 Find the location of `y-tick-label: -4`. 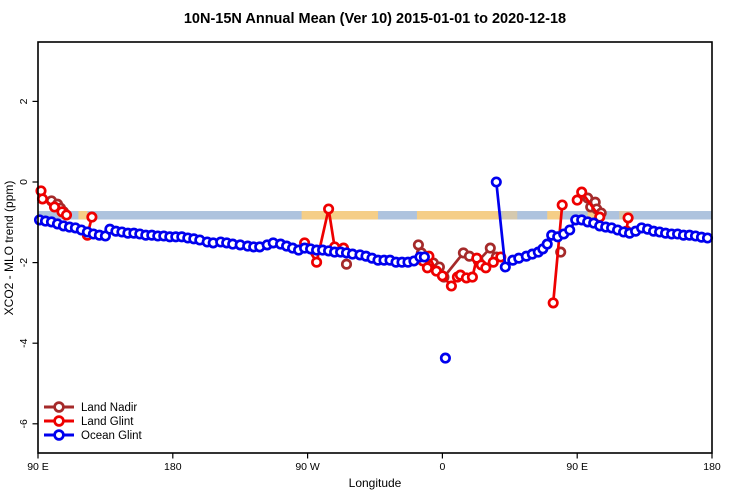

y-tick-label: -4 is located at coordinates (24, 342).